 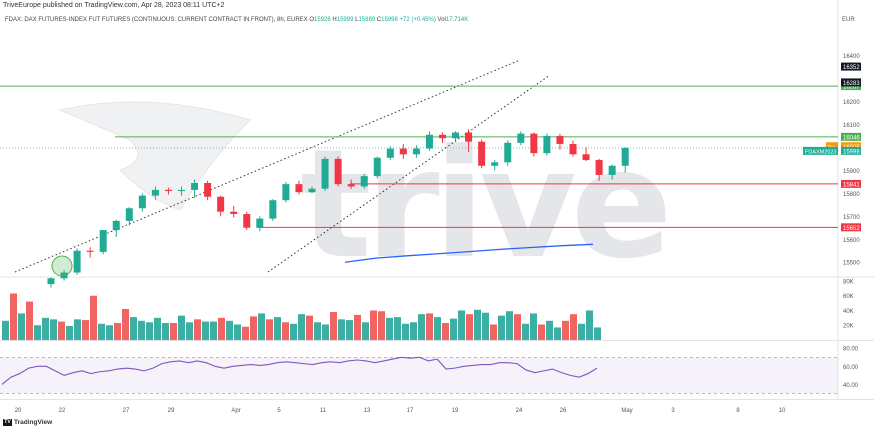 What do you see at coordinates (7, 422) in the screenshot?
I see `tradingview-icon: TV` at bounding box center [7, 422].